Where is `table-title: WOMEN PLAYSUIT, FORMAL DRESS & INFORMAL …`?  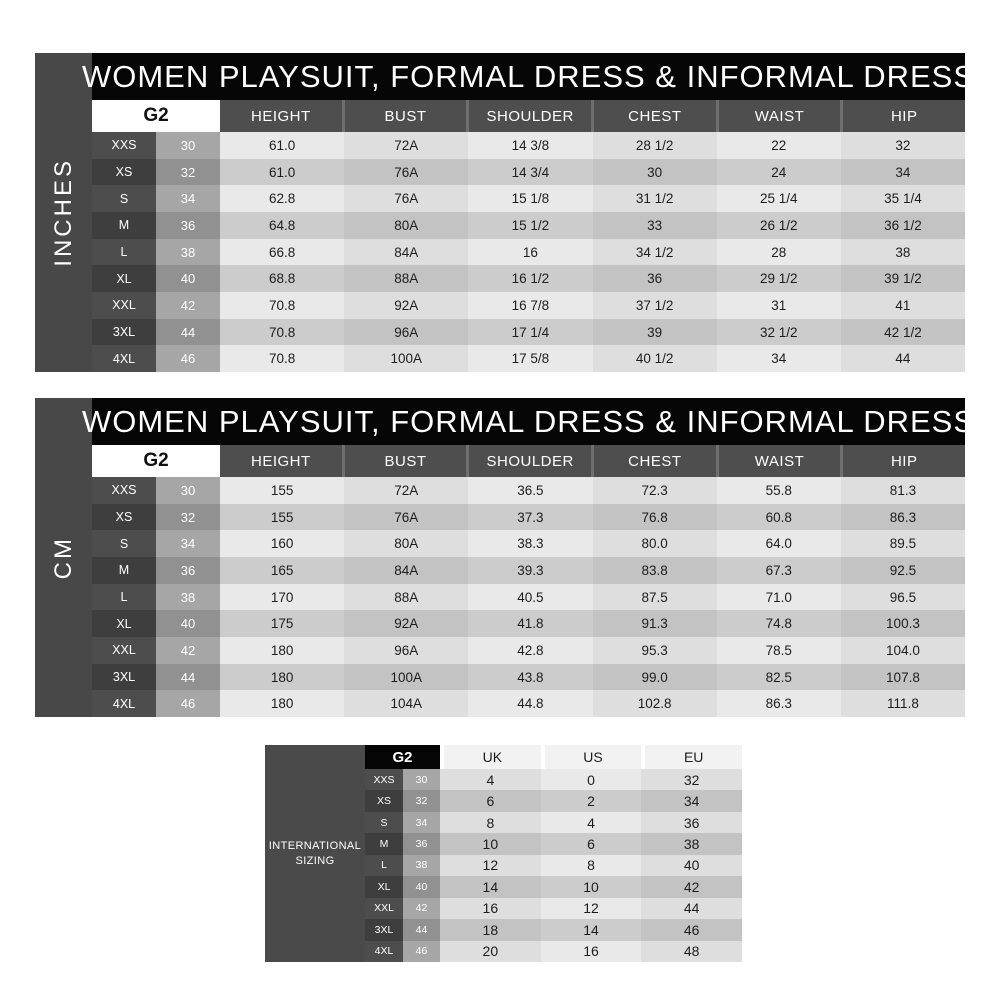 table-title: WOMEN PLAYSUIT, FORMAL DRESS & INFORMAL … is located at coordinates (528, 76).